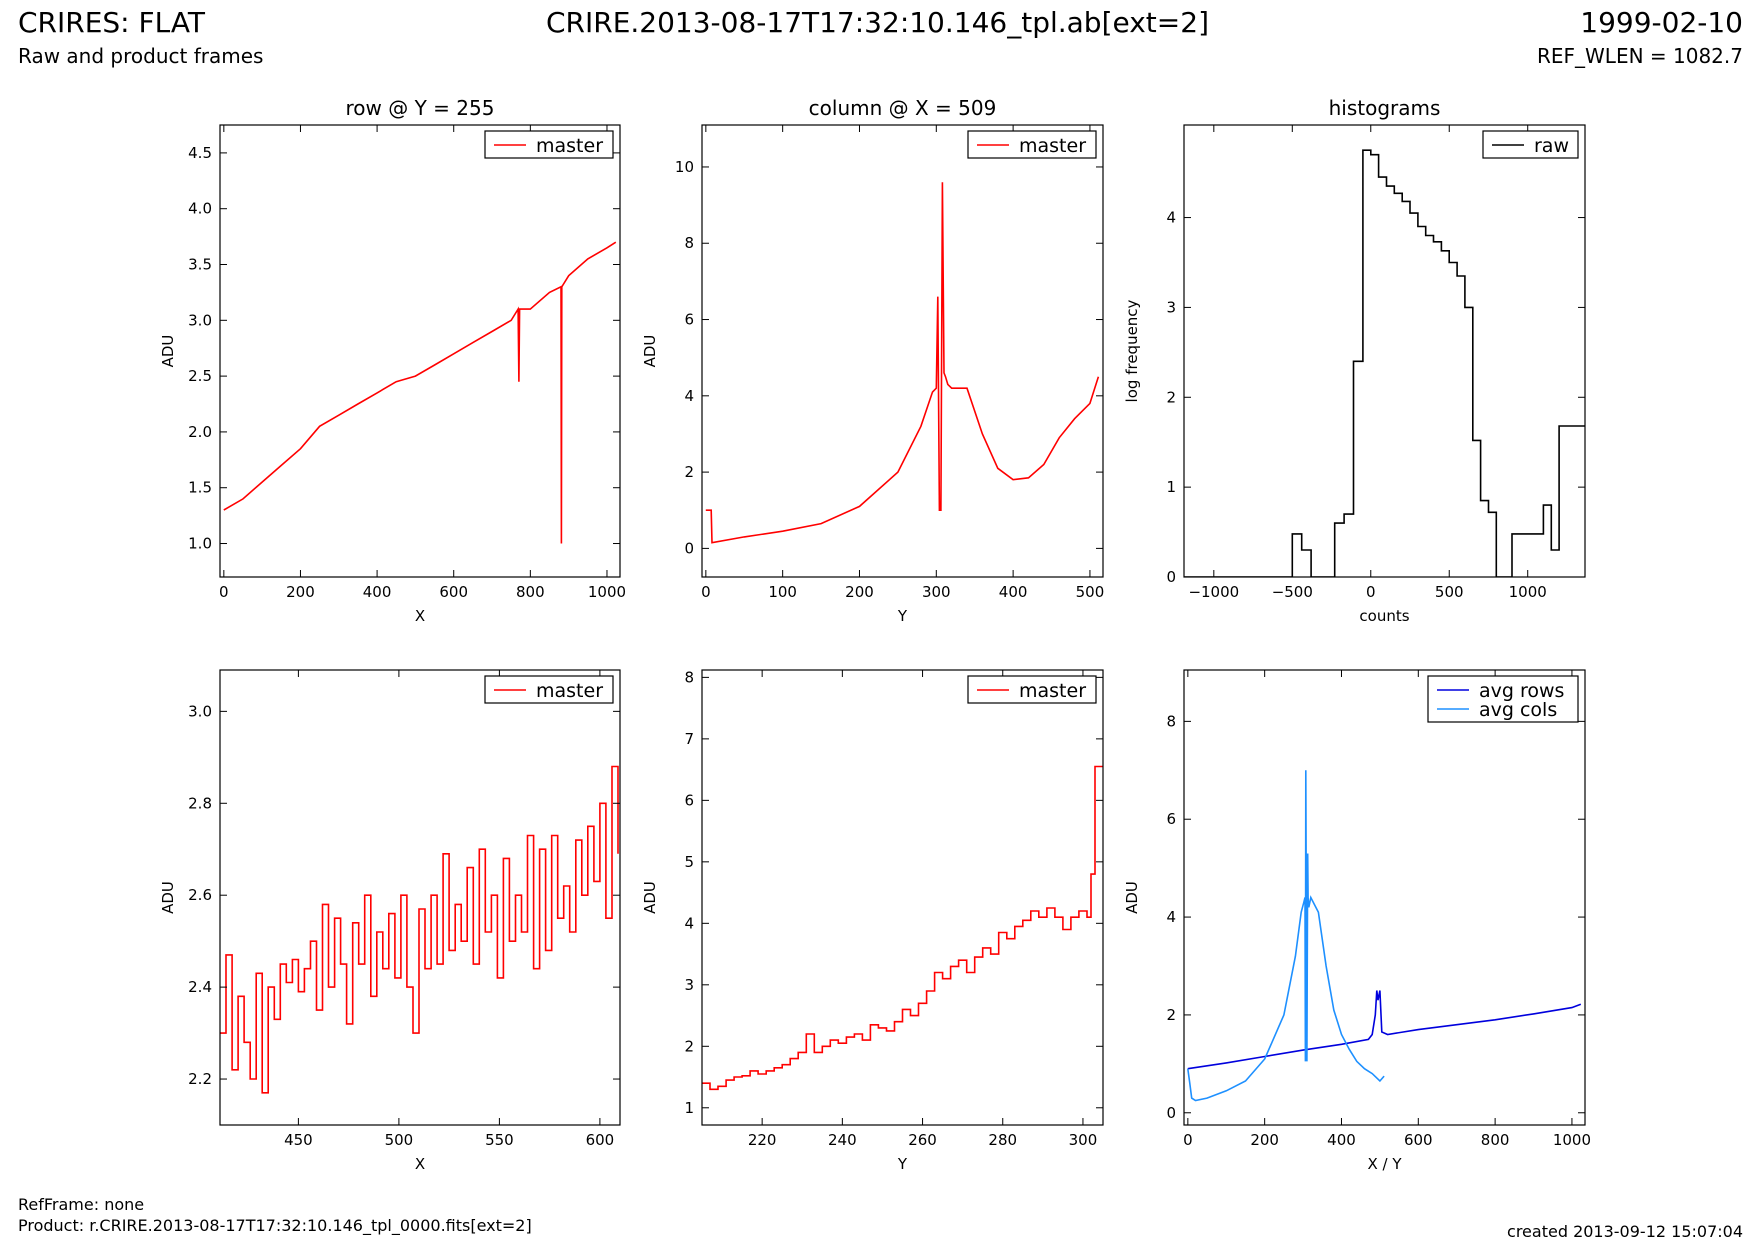 Image resolution: width=1755 pixels, height=1245 pixels. What do you see at coordinates (903, 108) in the screenshot?
I see `chart-title: column @ X = 509` at bounding box center [903, 108].